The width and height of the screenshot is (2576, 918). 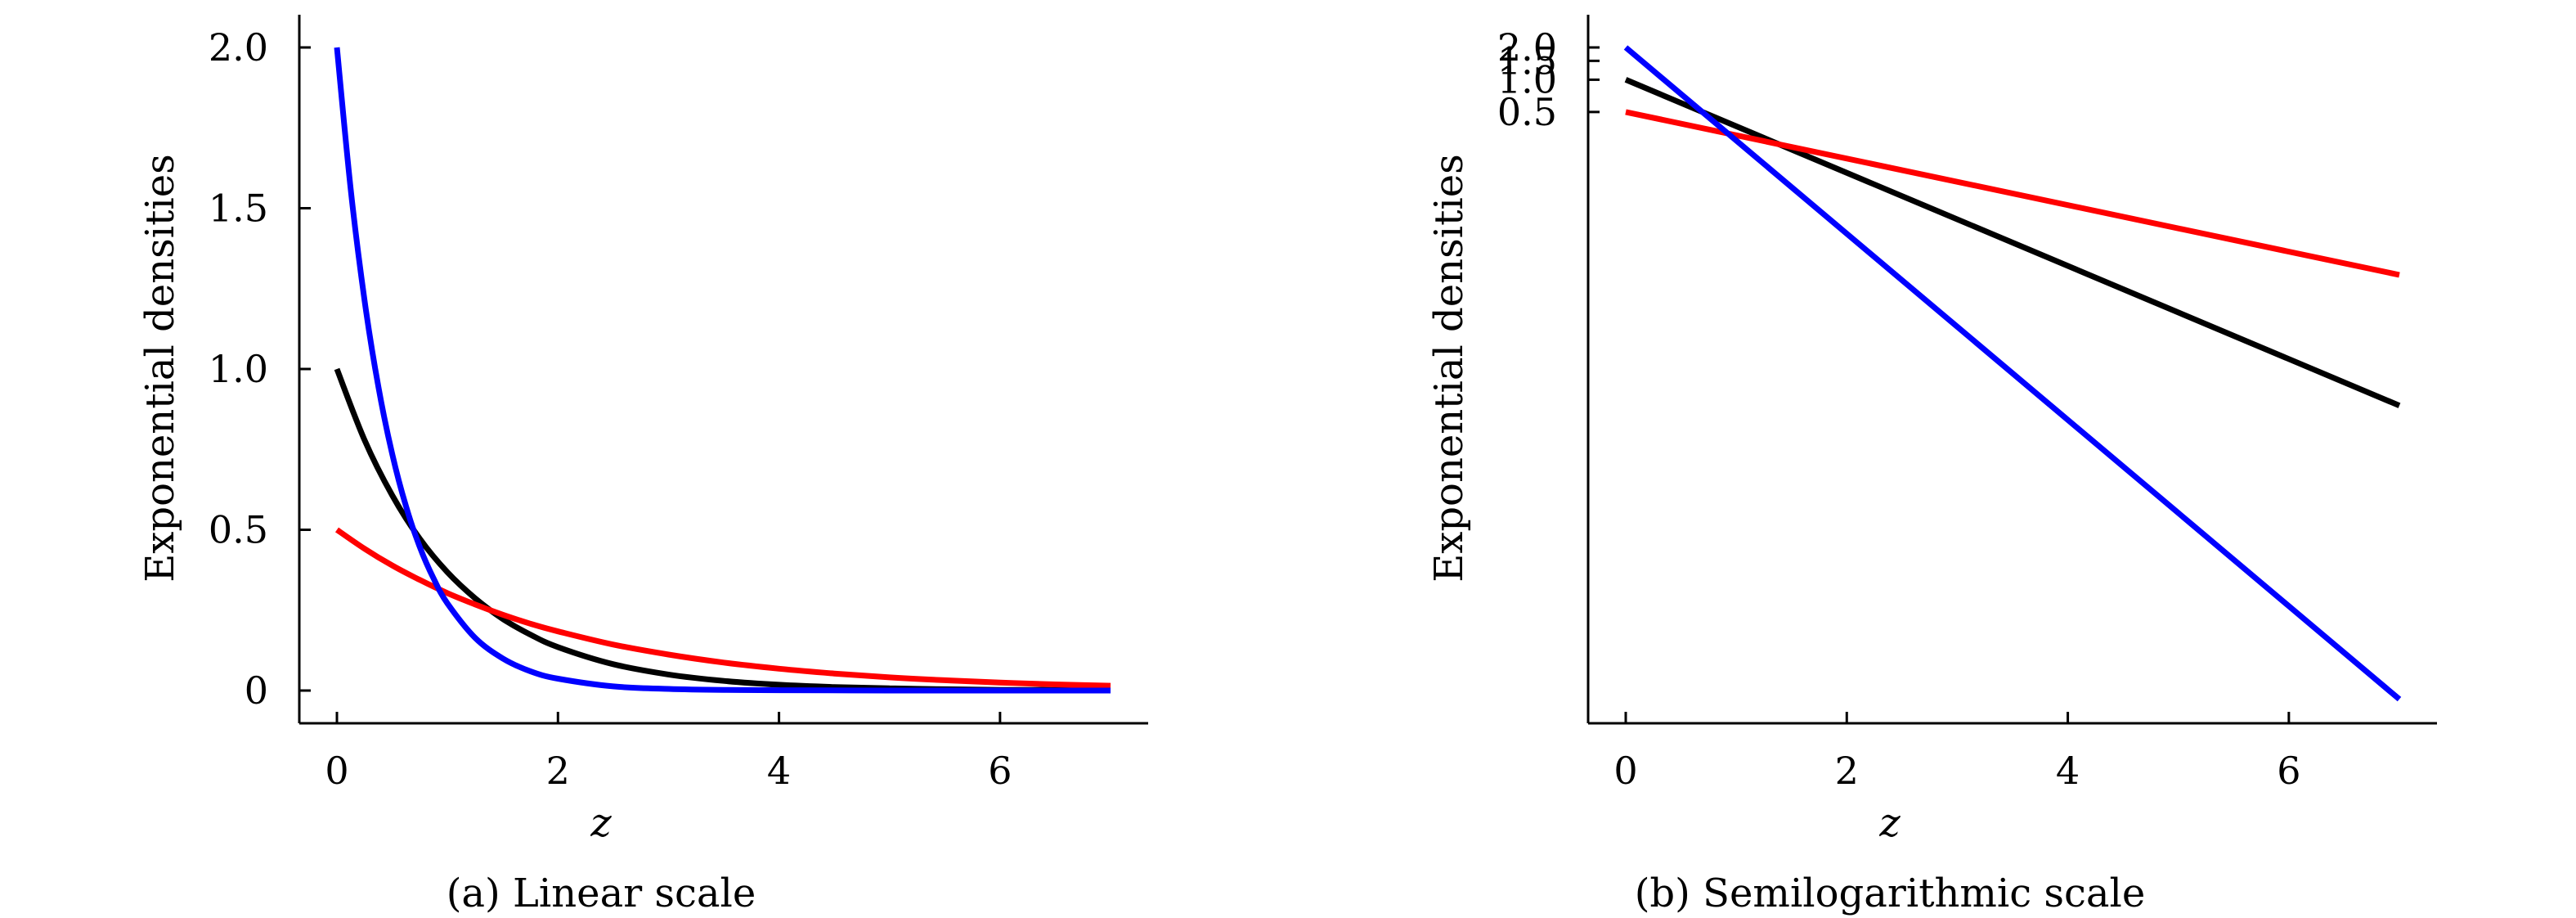 What do you see at coordinates (256, 690) in the screenshot?
I see `y-tick-label: 0` at bounding box center [256, 690].